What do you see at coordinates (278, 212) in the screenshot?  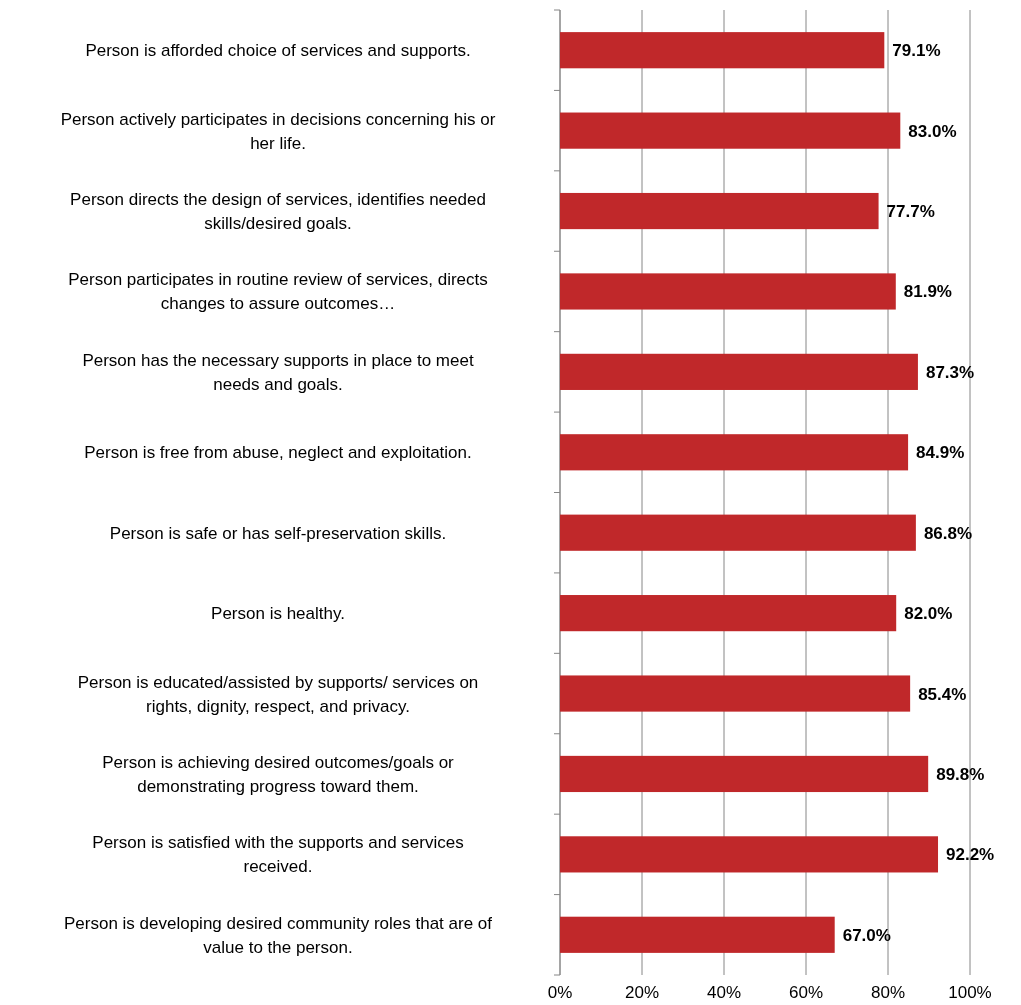 I see `y-tick-label: Person directs the design of services, identifies needed skills/desired goals.` at bounding box center [278, 212].